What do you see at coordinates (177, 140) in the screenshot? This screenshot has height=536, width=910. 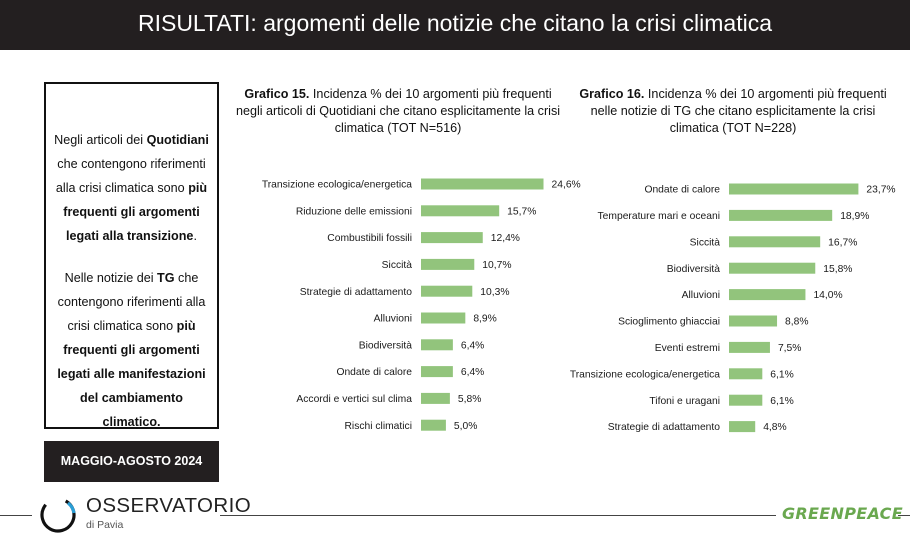 I see `summary-bold: Quotidiani` at bounding box center [177, 140].